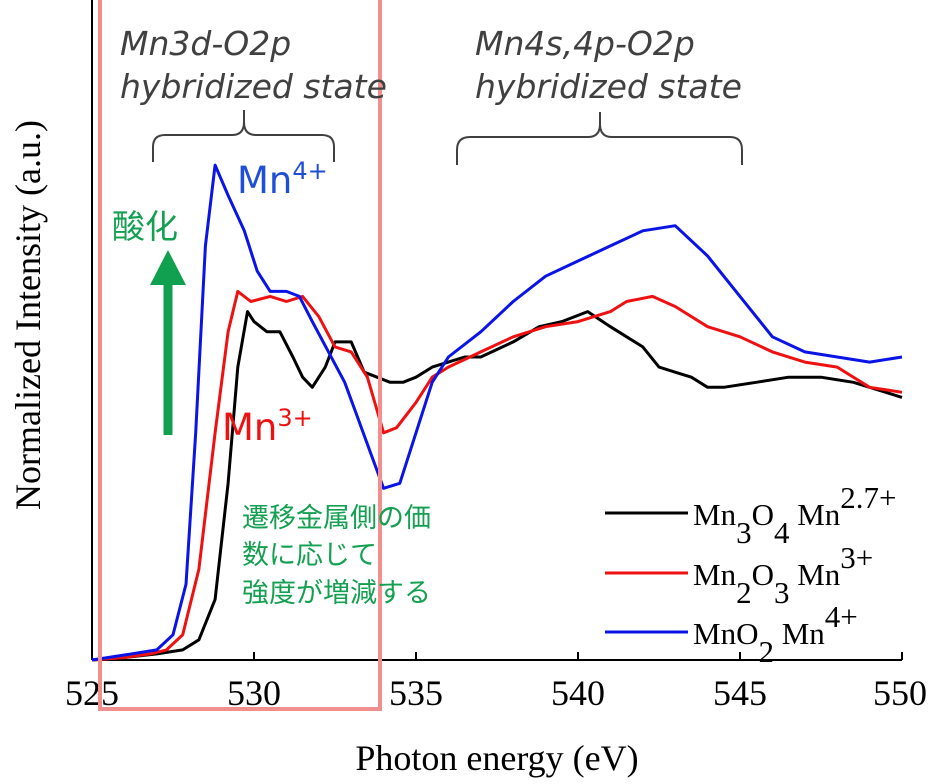  I want to click on region2-label-line1: Mn4s,4p-O2p, so click(585, 43).